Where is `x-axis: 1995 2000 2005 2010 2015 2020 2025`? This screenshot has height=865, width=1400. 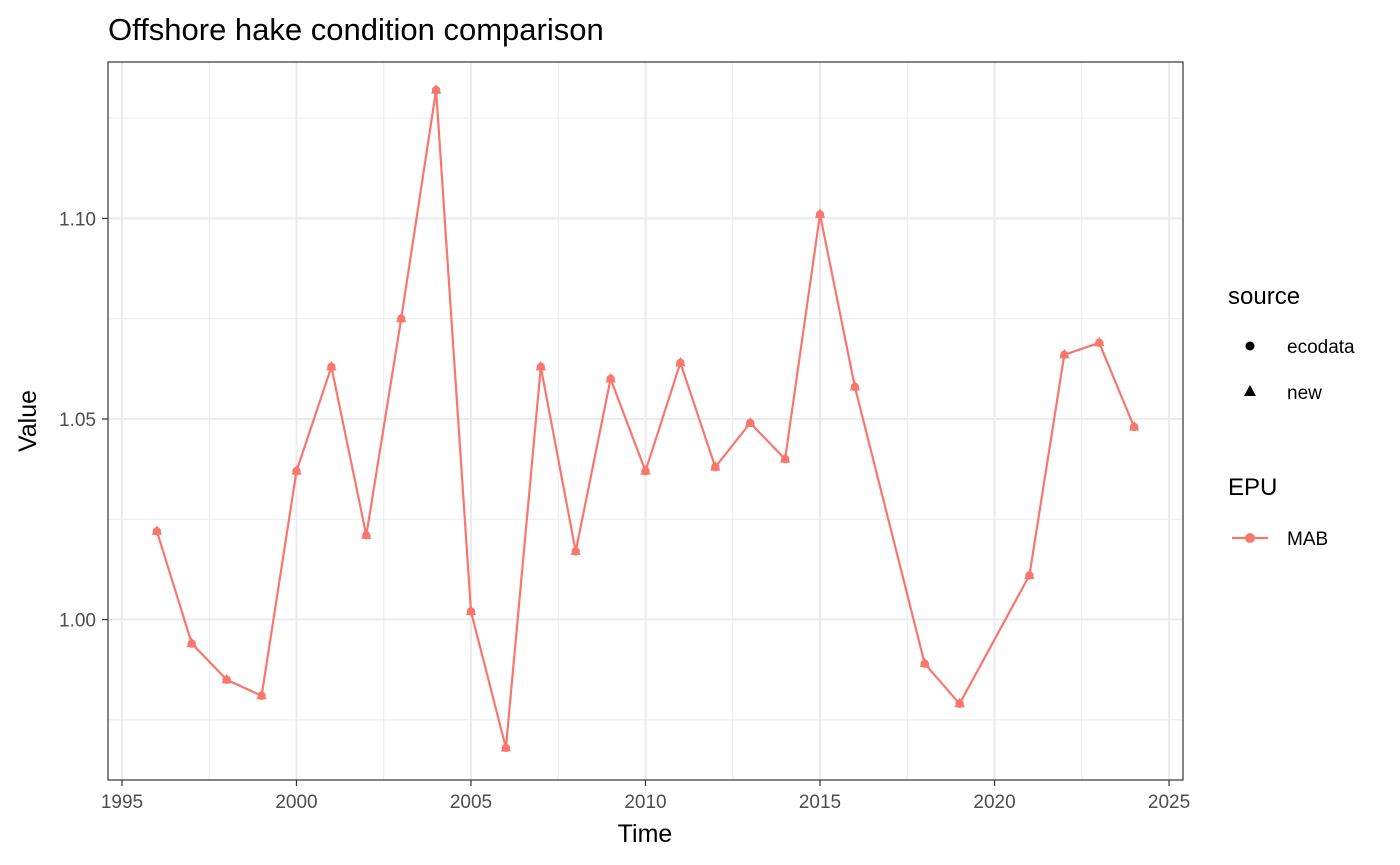
x-axis: 1995 2000 2005 2010 2015 2020 2025 is located at coordinates (645, 796).